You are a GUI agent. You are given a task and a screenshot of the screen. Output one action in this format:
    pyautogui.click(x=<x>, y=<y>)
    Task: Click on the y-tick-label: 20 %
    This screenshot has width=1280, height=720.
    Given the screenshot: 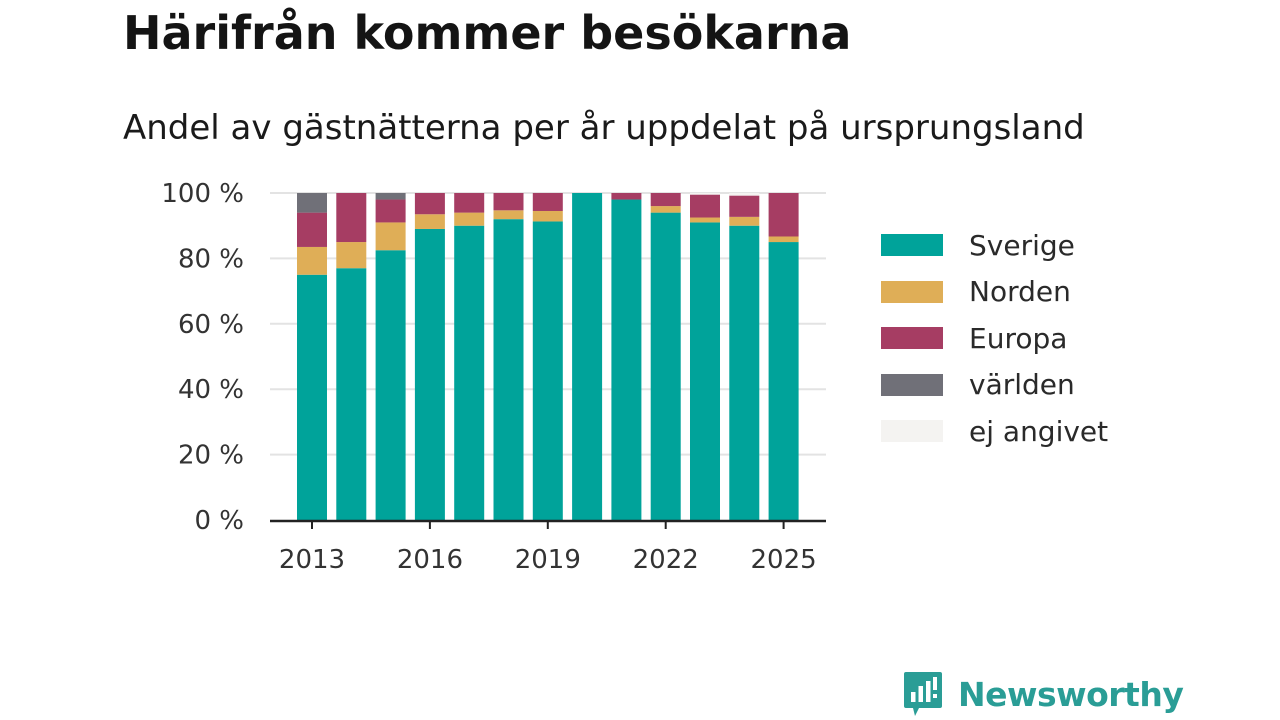 What is the action you would take?
    pyautogui.click(x=211, y=456)
    